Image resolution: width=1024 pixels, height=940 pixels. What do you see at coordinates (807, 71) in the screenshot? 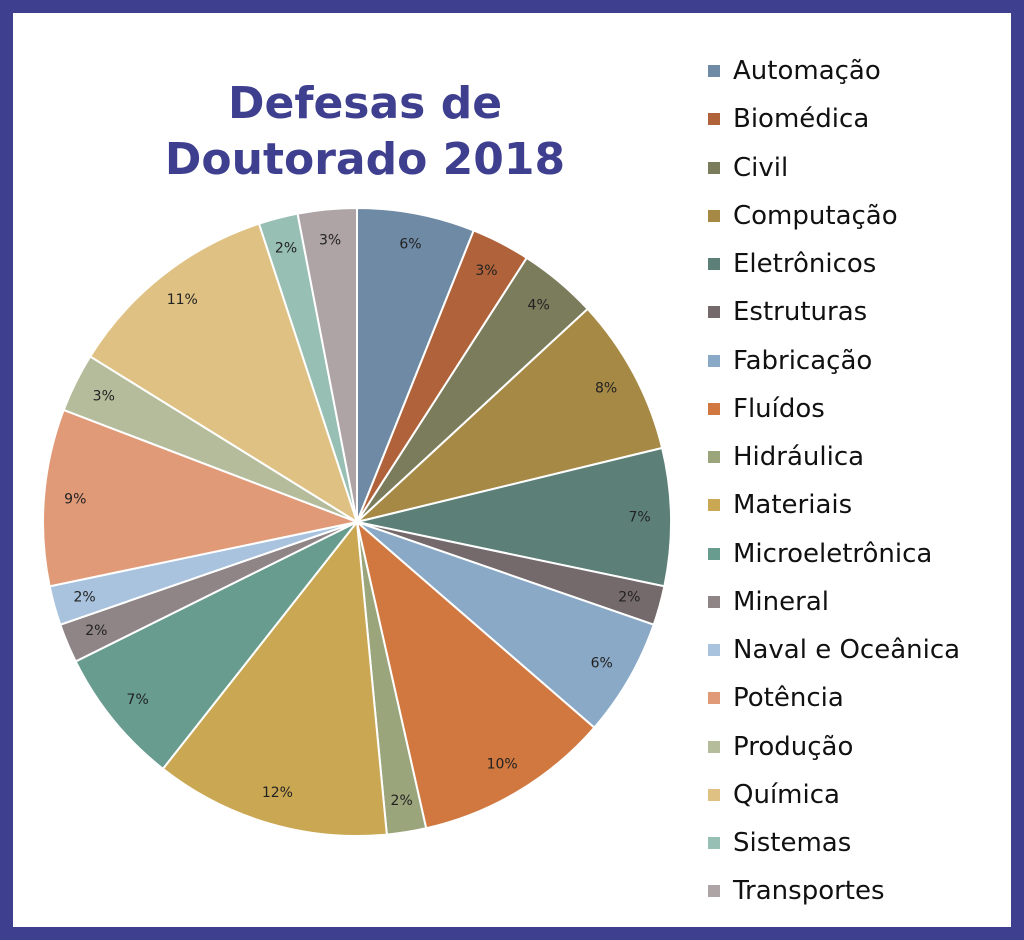
I see `legend-label: Automação` at bounding box center [807, 71].